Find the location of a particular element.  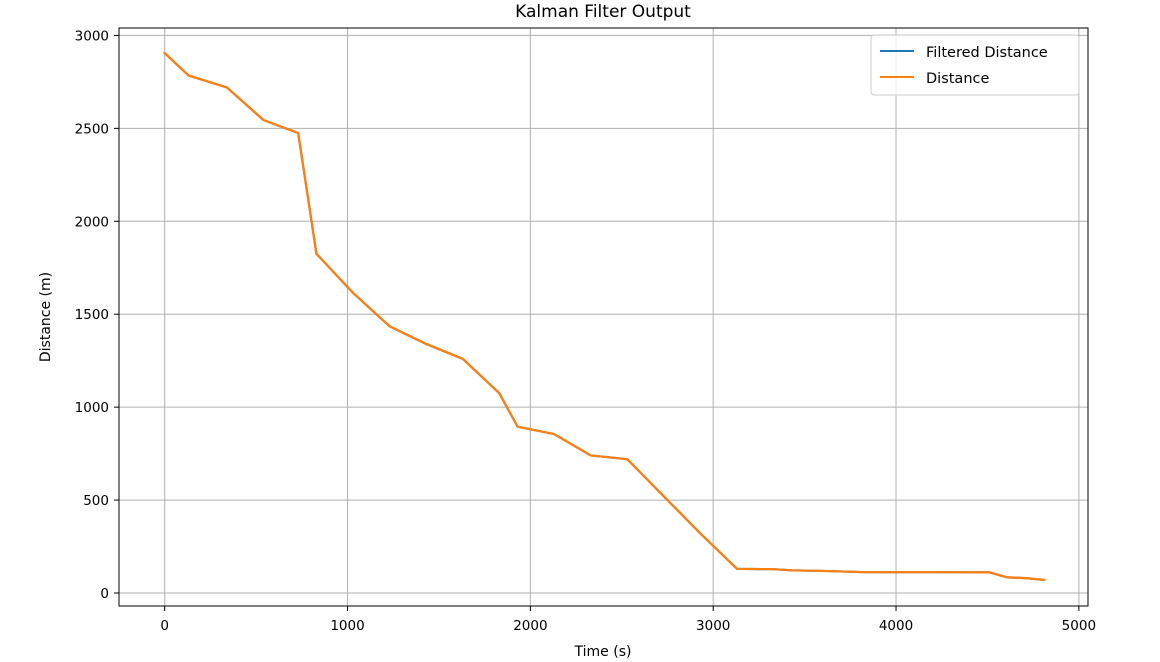

chart-title: Kalman Filter Output is located at coordinates (603, 12).